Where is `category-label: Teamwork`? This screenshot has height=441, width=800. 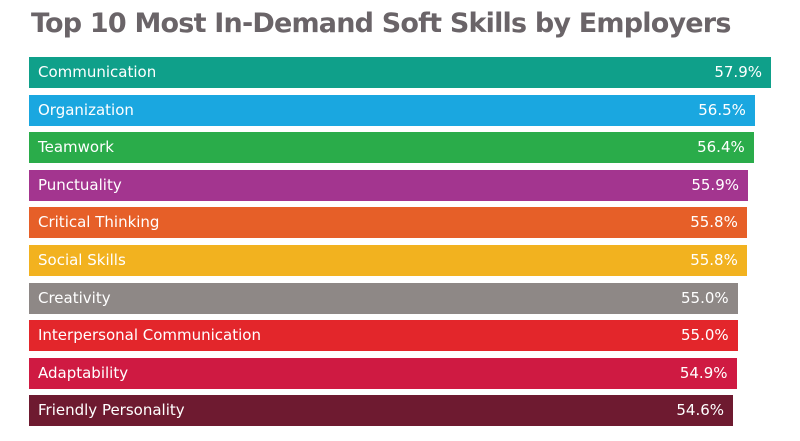 category-label: Teamwork is located at coordinates (76, 147).